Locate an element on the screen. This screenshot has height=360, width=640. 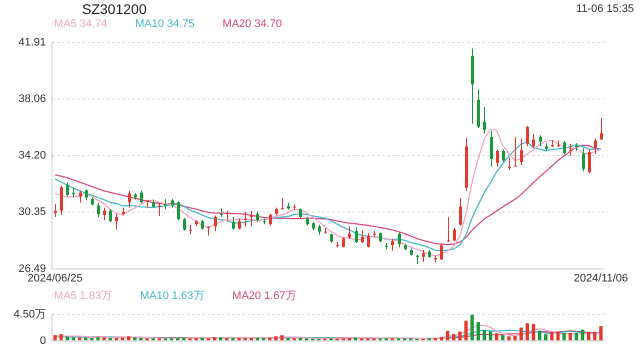
y-tick-label: 26.49 is located at coordinates (32, 268).